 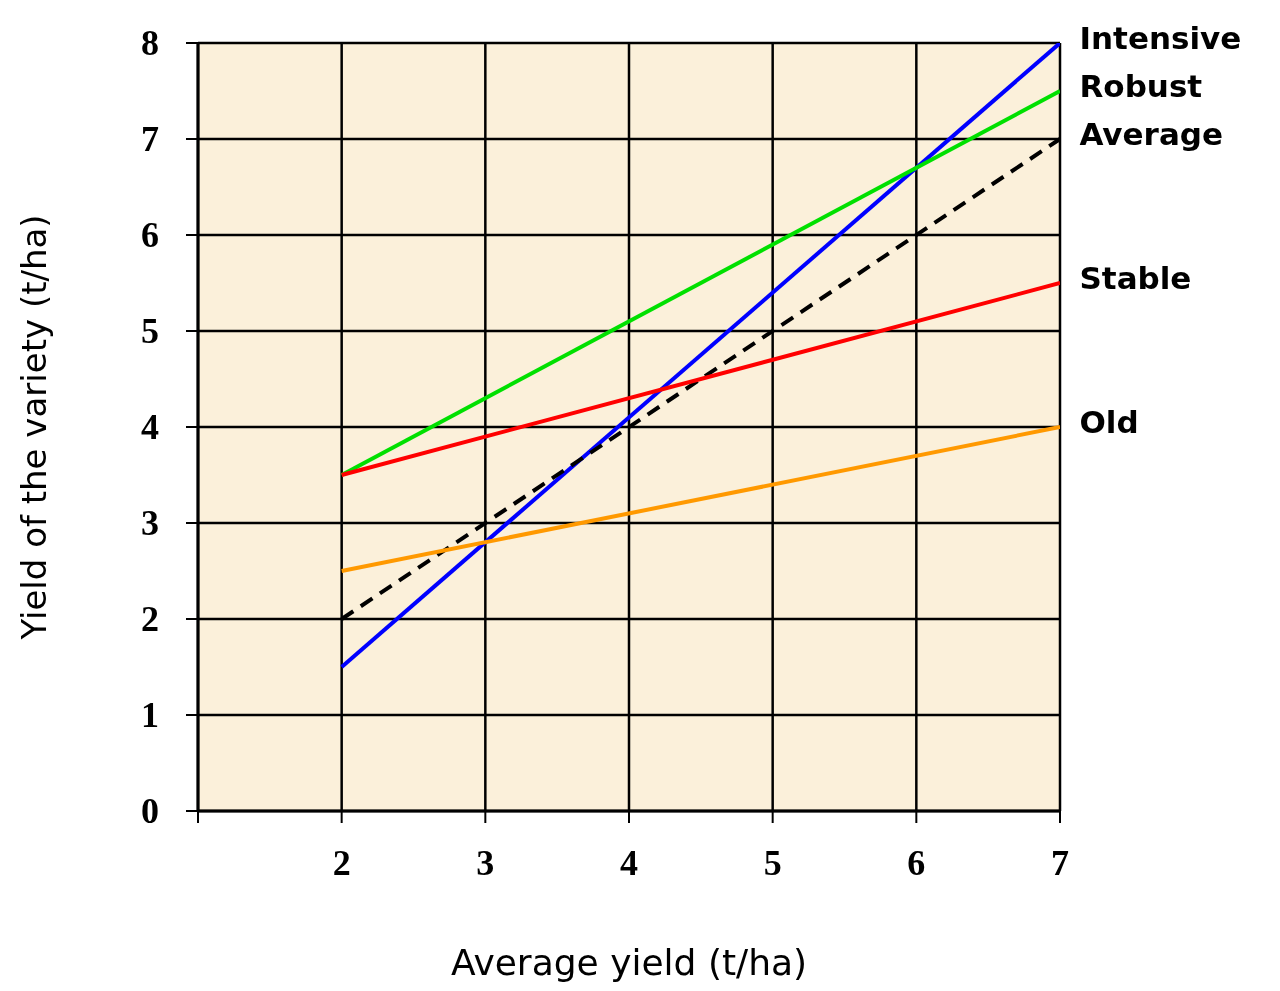 What do you see at coordinates (341, 863) in the screenshot?
I see `x-tick-label: 2` at bounding box center [341, 863].